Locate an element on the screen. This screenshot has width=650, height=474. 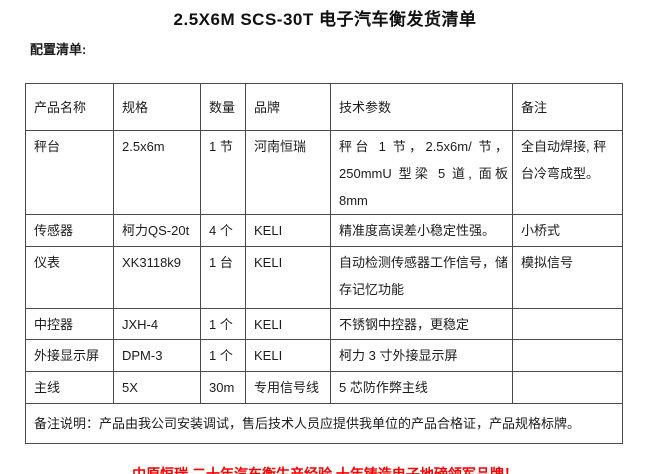
cell-spec: 5X is located at coordinates (157, 387).